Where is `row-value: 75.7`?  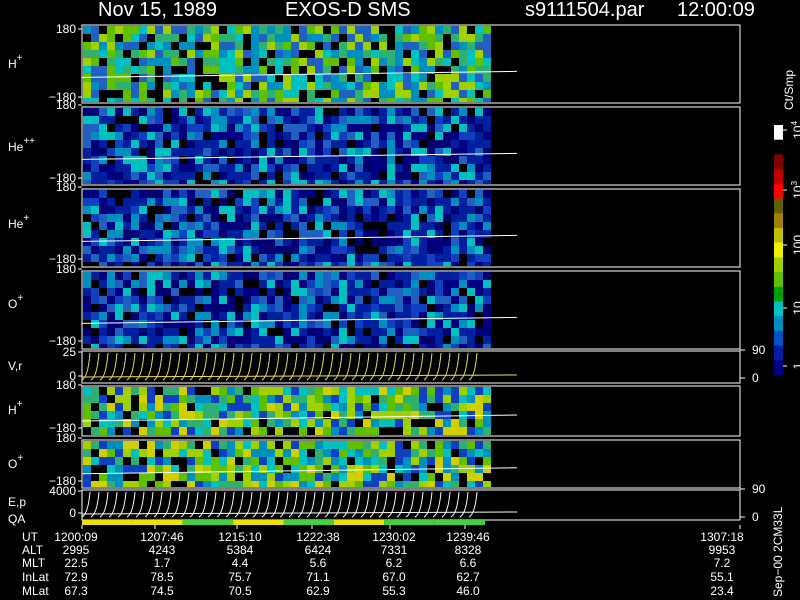
row-value: 75.7 is located at coordinates (240, 577).